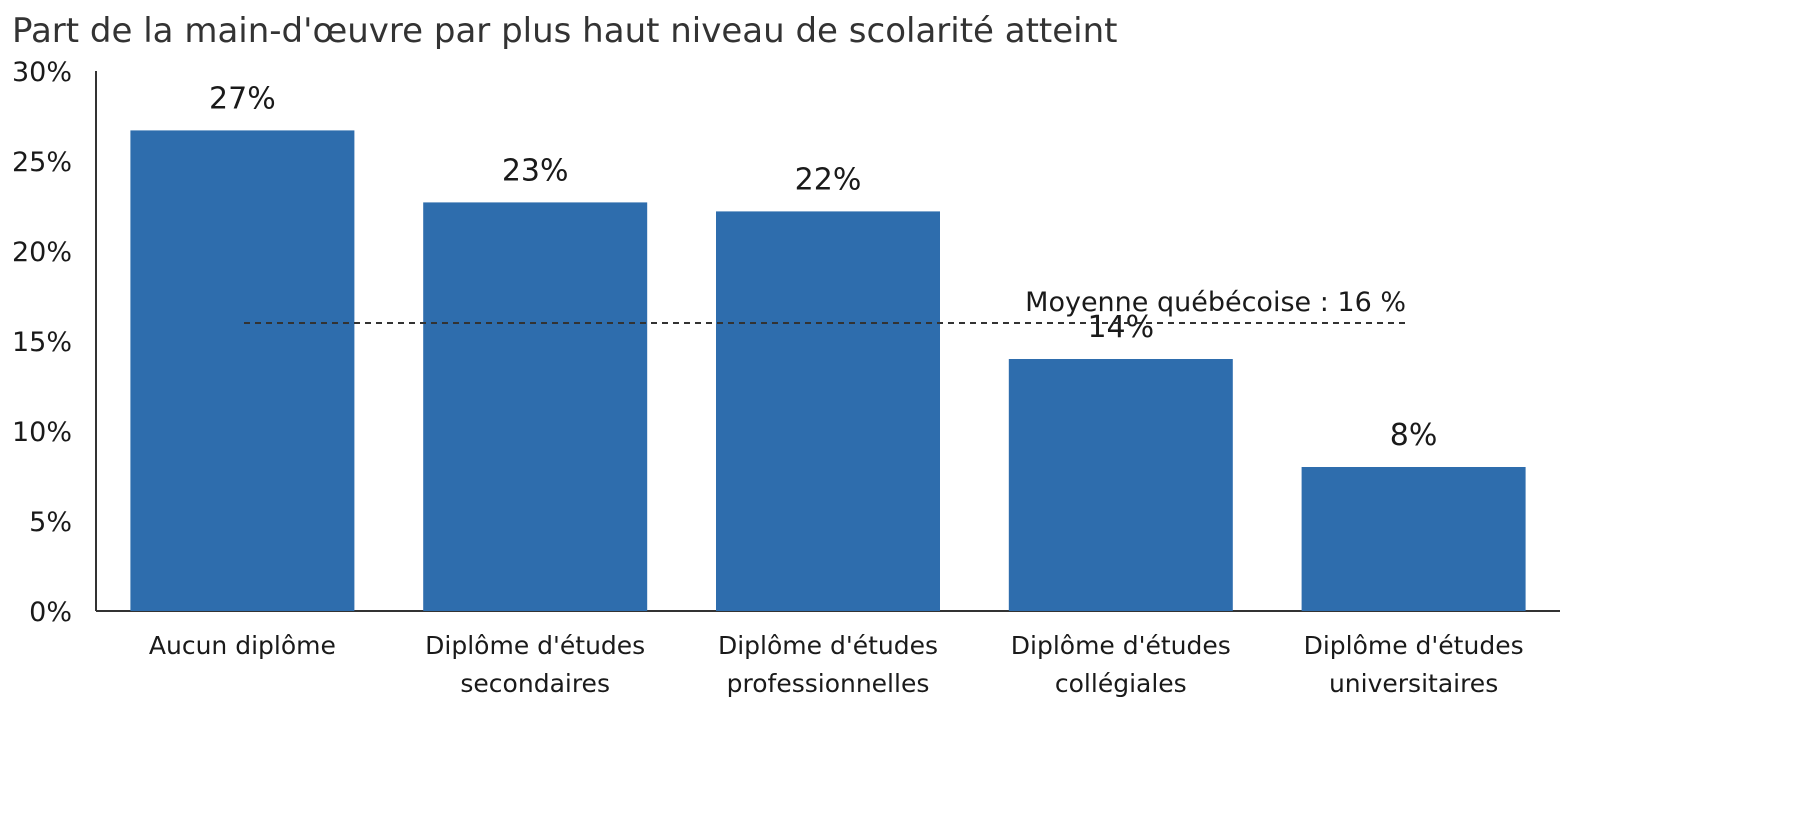 This screenshot has width=1820, height=816. What do you see at coordinates (42, 432) in the screenshot?
I see `y-tick-label: 10%` at bounding box center [42, 432].